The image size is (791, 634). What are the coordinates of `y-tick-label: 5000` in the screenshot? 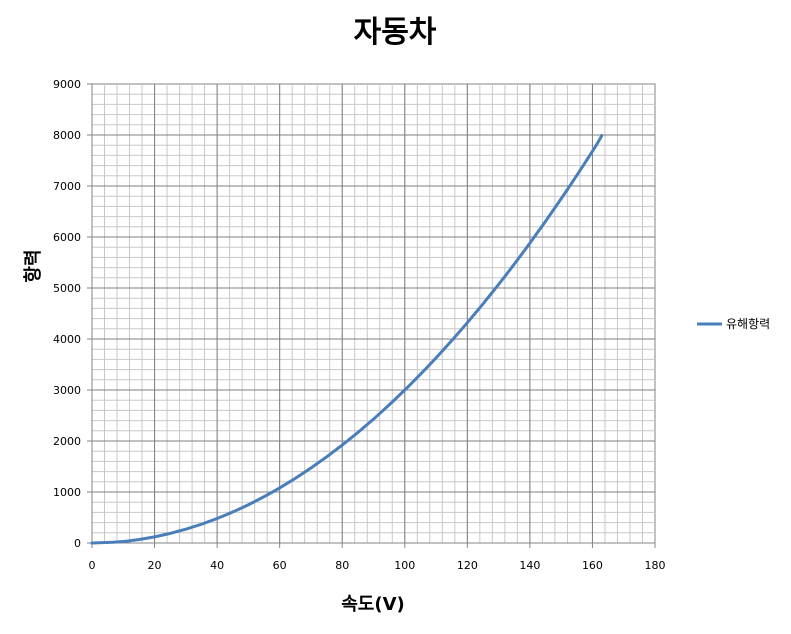 It's located at (67, 288).